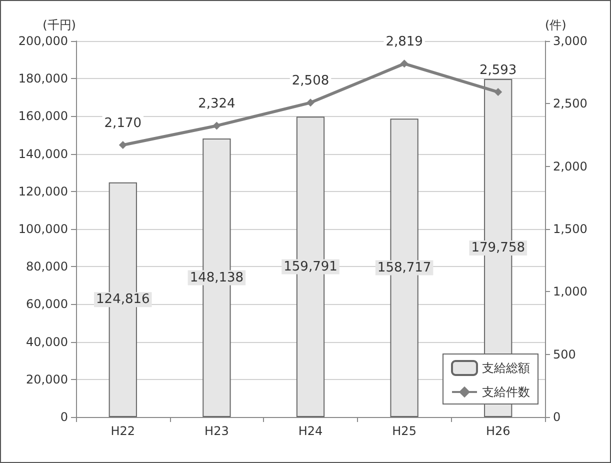 The image size is (611, 463). I want to click on y-tick-label: 180,000, so click(43, 79).